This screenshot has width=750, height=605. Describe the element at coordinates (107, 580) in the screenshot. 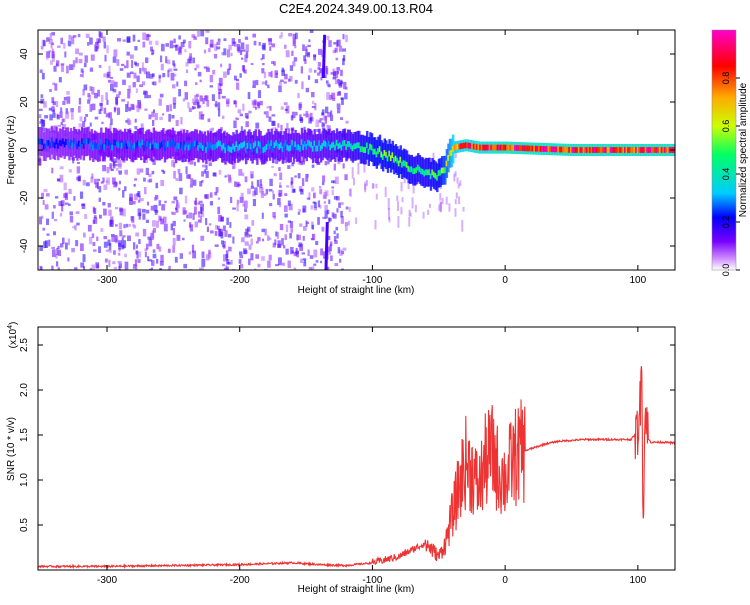

I see `x-tick-label: -300` at that location.